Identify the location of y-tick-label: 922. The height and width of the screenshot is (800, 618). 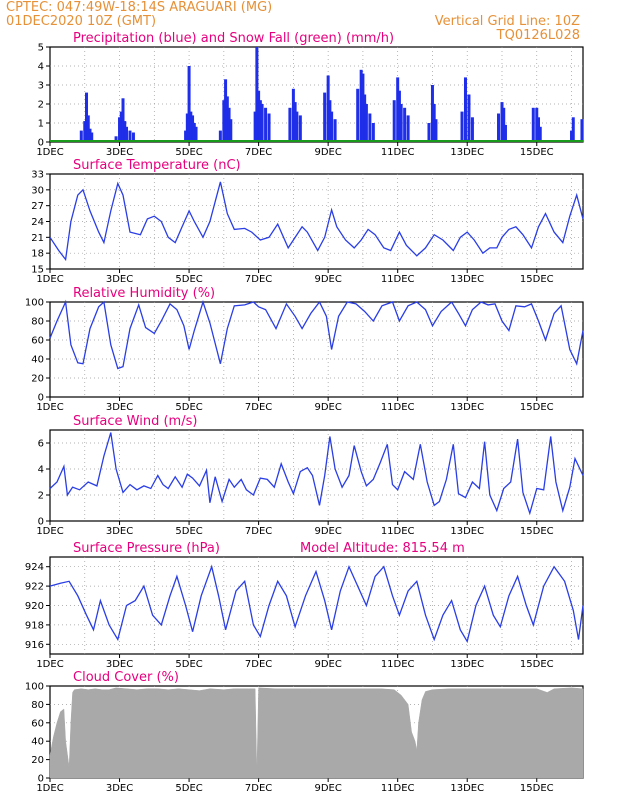
(34, 587).